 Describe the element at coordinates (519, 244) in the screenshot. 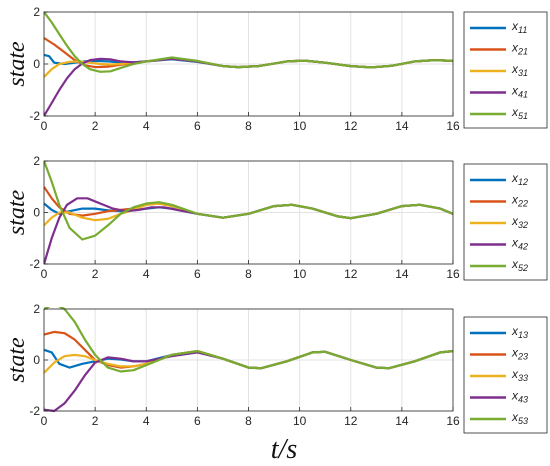

I see `legend-label: x42` at that location.